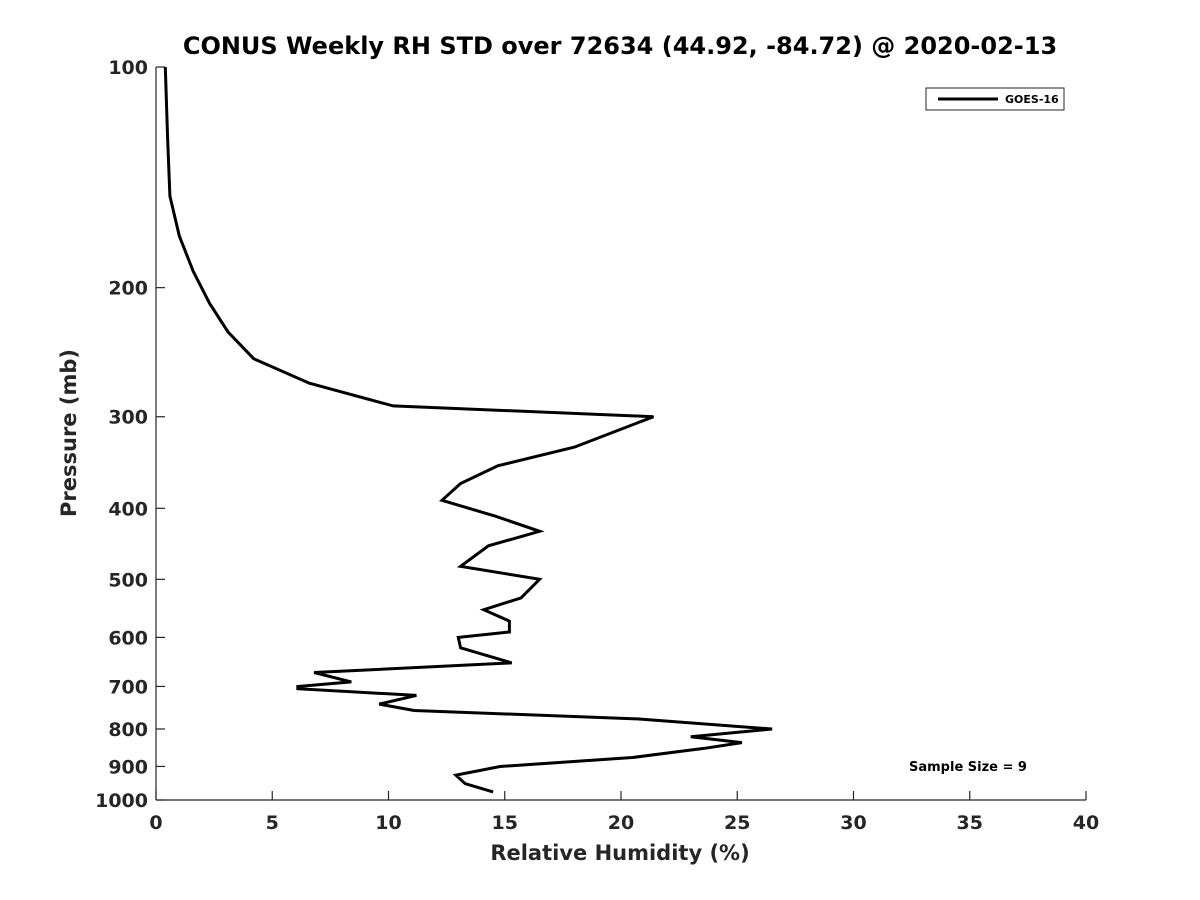 Image resolution: width=1200 pixels, height=900 pixels. What do you see at coordinates (1086, 823) in the screenshot?
I see `x-tick-label: 40` at bounding box center [1086, 823].